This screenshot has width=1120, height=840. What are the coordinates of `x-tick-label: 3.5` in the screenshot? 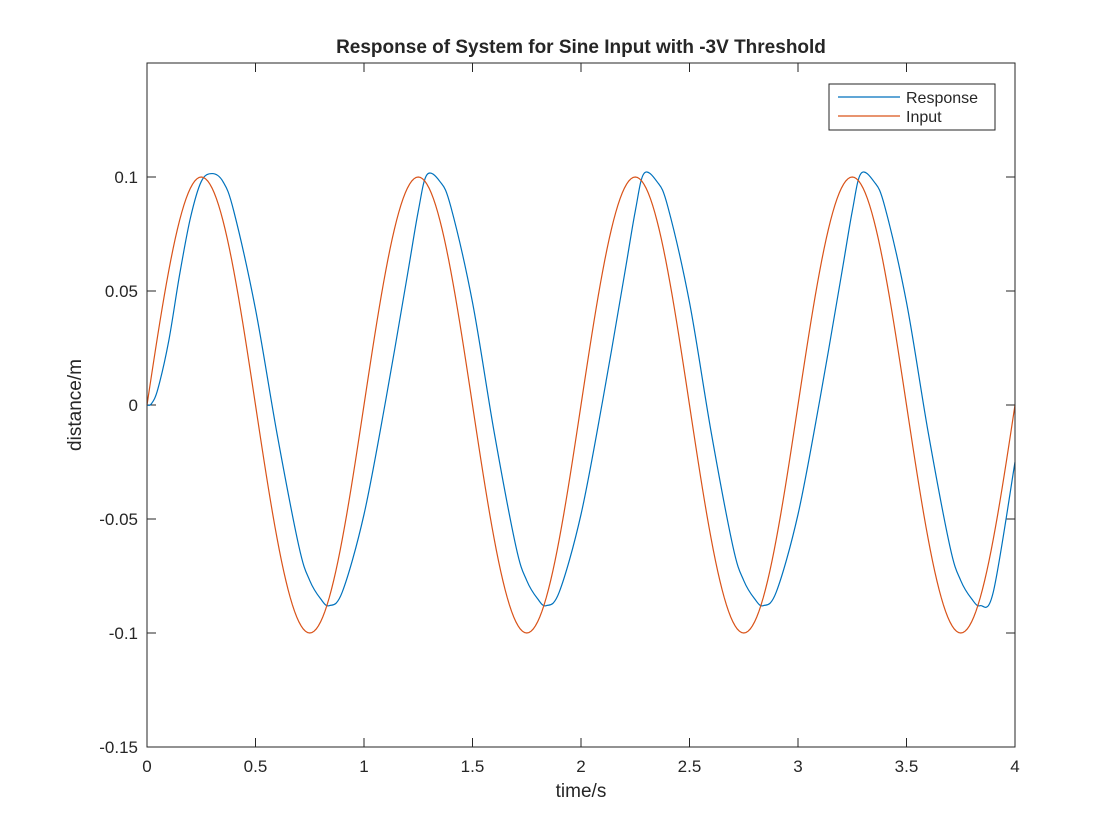 It's located at (907, 766).